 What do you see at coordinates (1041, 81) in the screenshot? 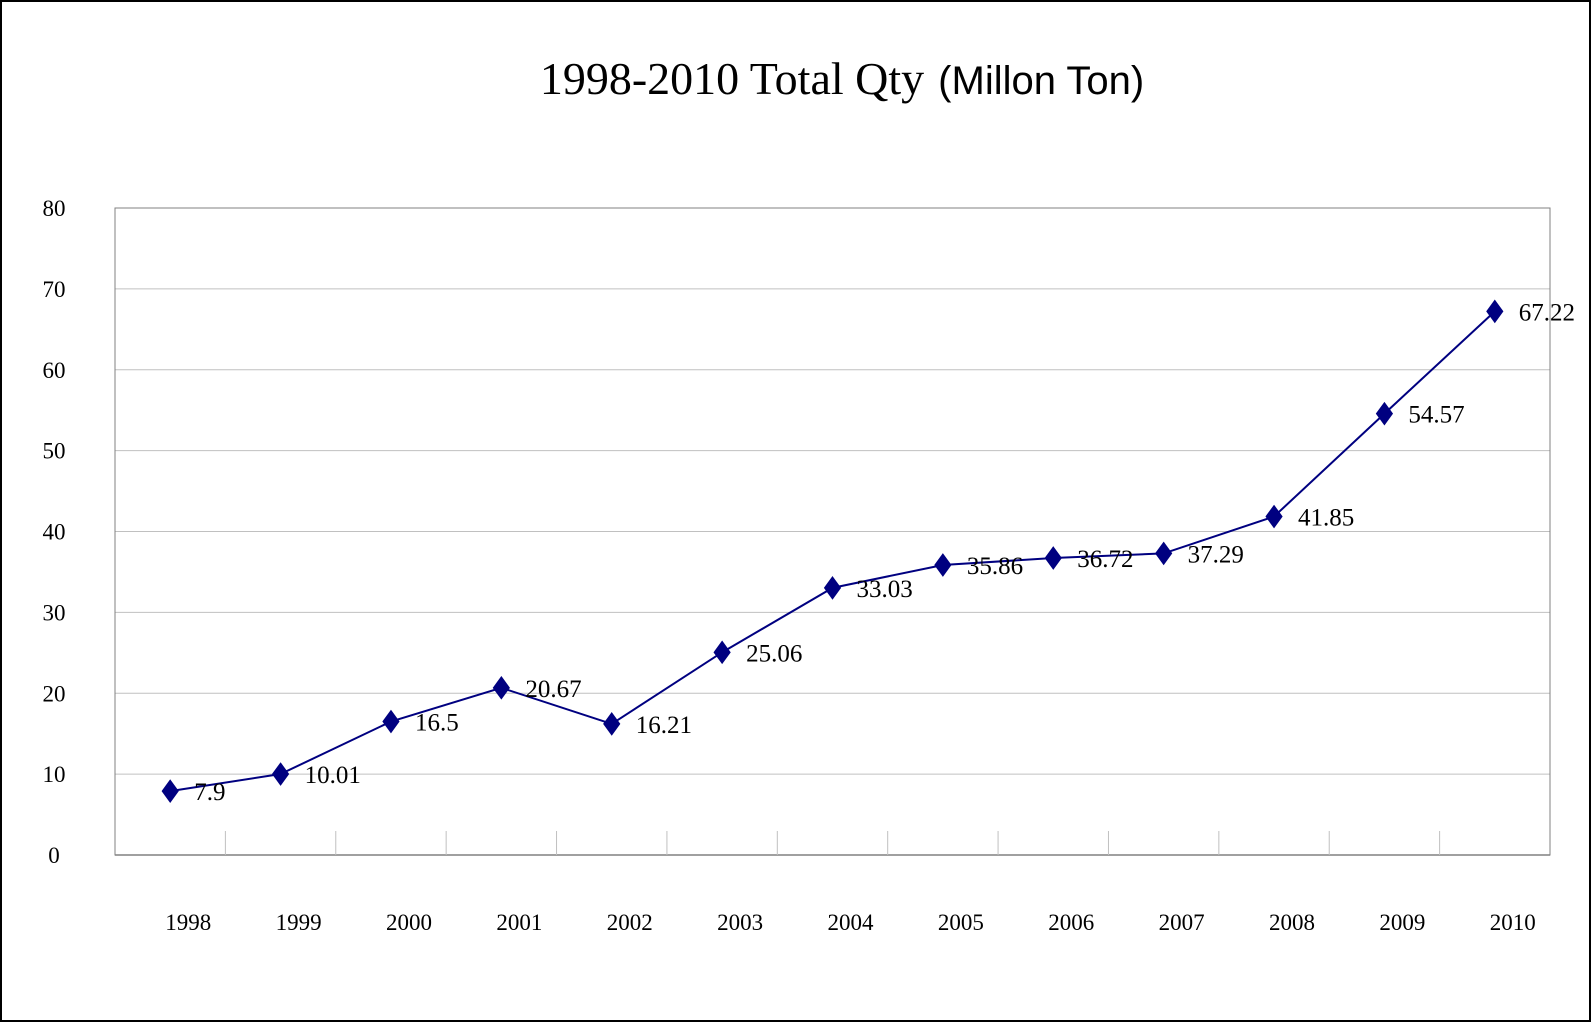
I see `chart-title-unit: (Millon Ton)` at bounding box center [1041, 81].